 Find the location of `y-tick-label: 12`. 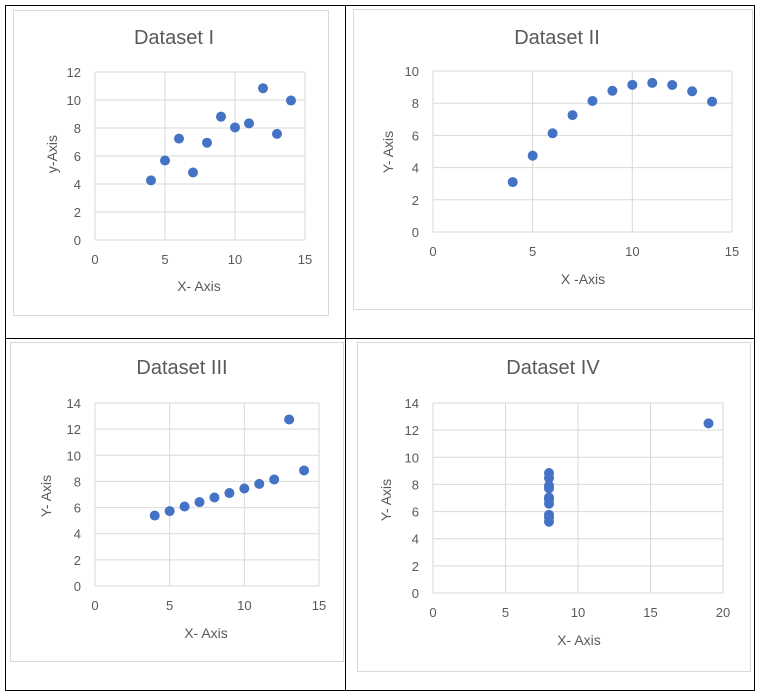

y-tick-label: 12 is located at coordinates (74, 72).